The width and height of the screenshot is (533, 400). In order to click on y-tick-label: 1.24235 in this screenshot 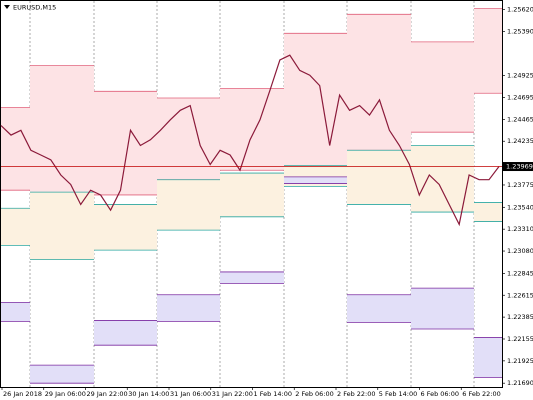, I will do `click(520, 141)`.